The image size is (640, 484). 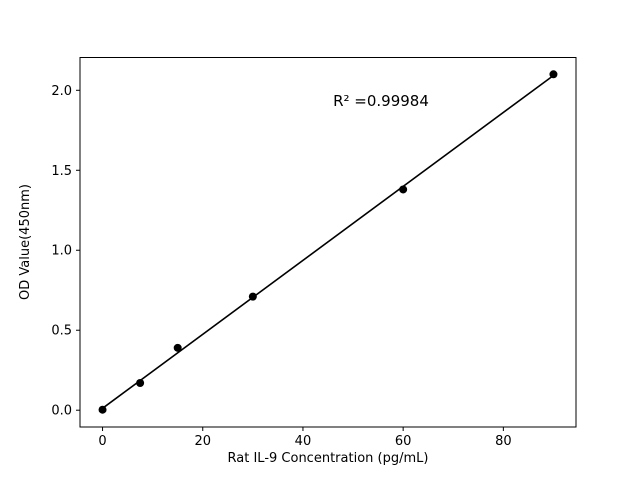 What do you see at coordinates (328, 458) in the screenshot?
I see `x-axis-label: Rat IL-9 Concentration (pg/mL)` at bounding box center [328, 458].